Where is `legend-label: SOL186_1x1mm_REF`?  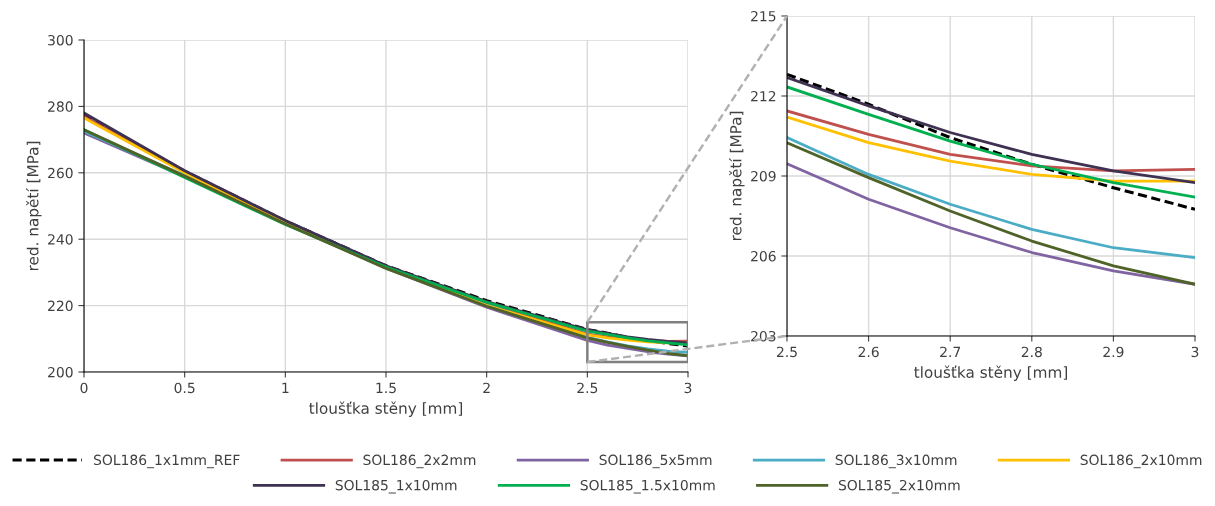 legend-label: SOL186_1x1mm_REF is located at coordinates (166, 461).